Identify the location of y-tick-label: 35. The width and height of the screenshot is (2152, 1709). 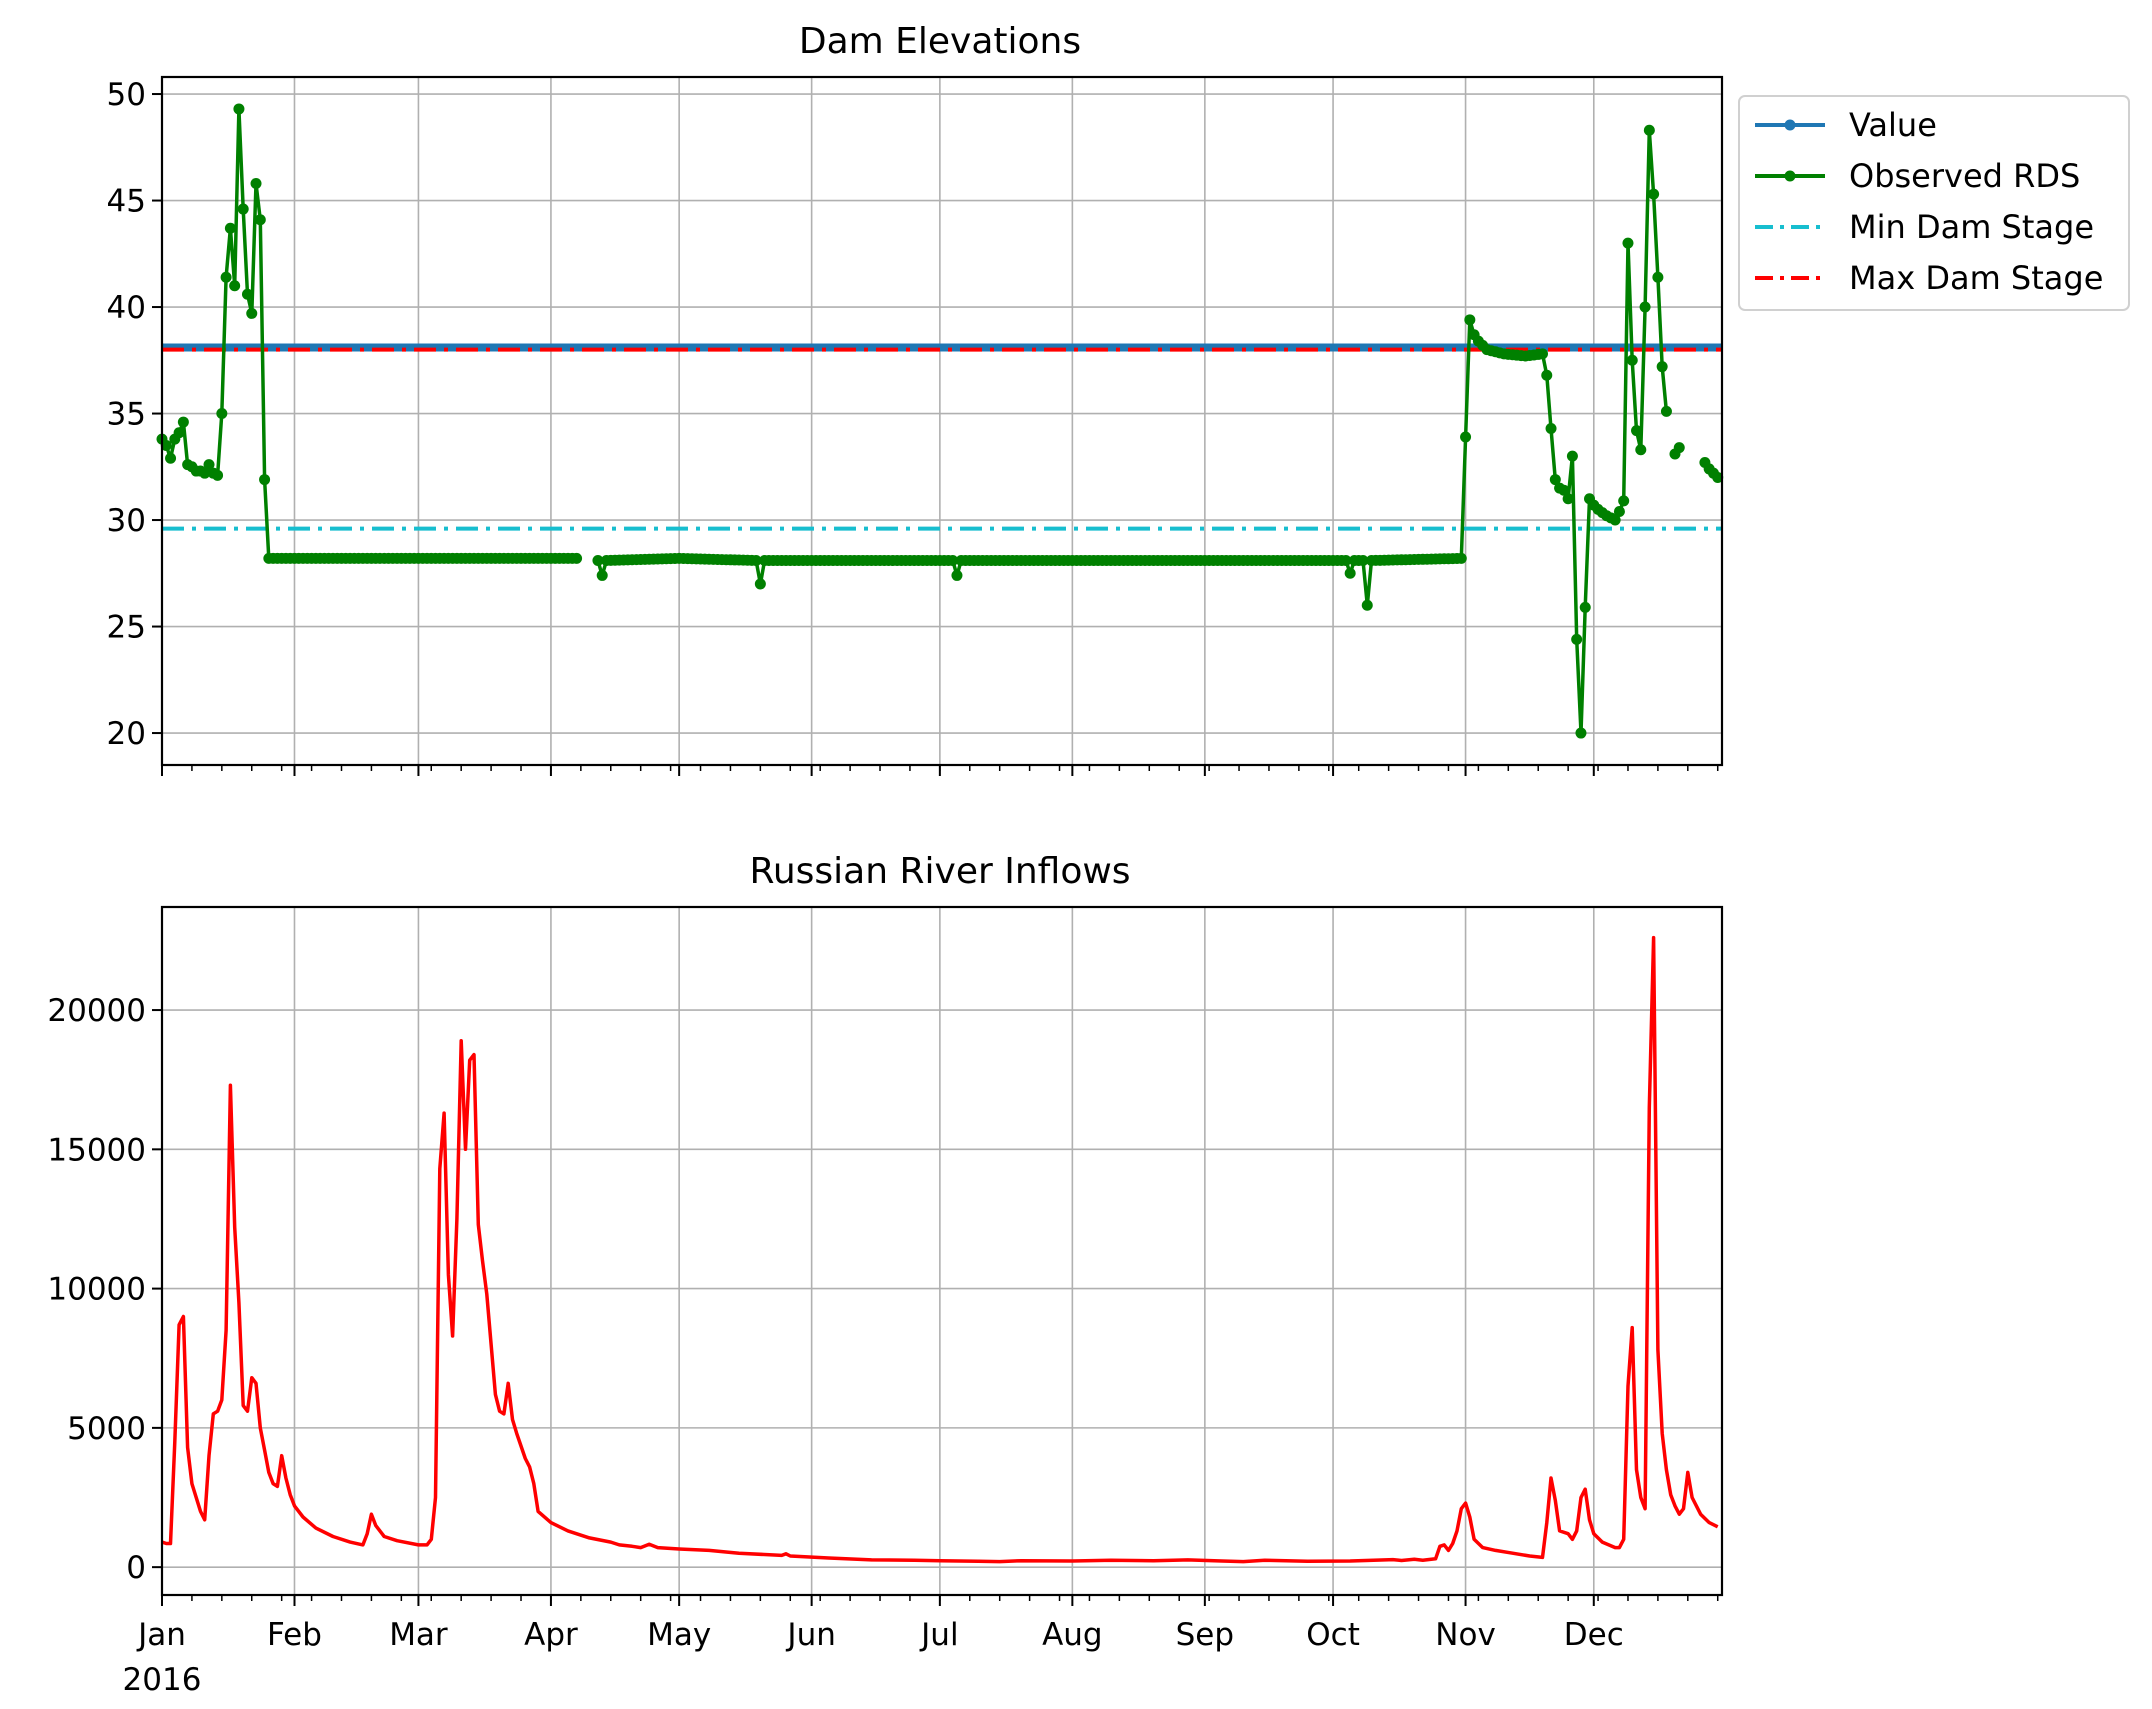
(126, 415).